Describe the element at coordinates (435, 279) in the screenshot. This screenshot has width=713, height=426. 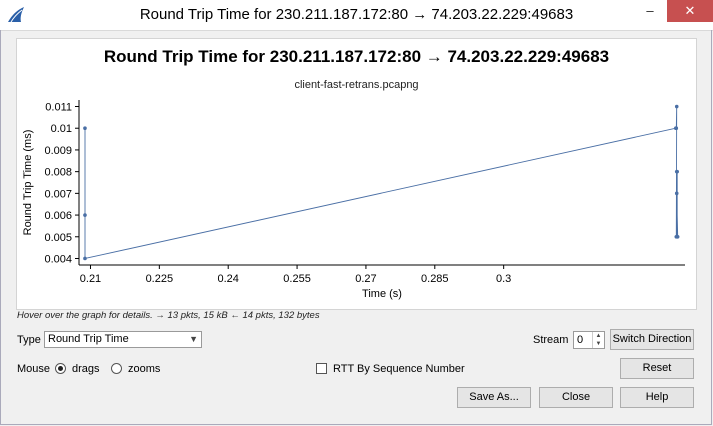
I see `x-tick-label: 0.285` at that location.